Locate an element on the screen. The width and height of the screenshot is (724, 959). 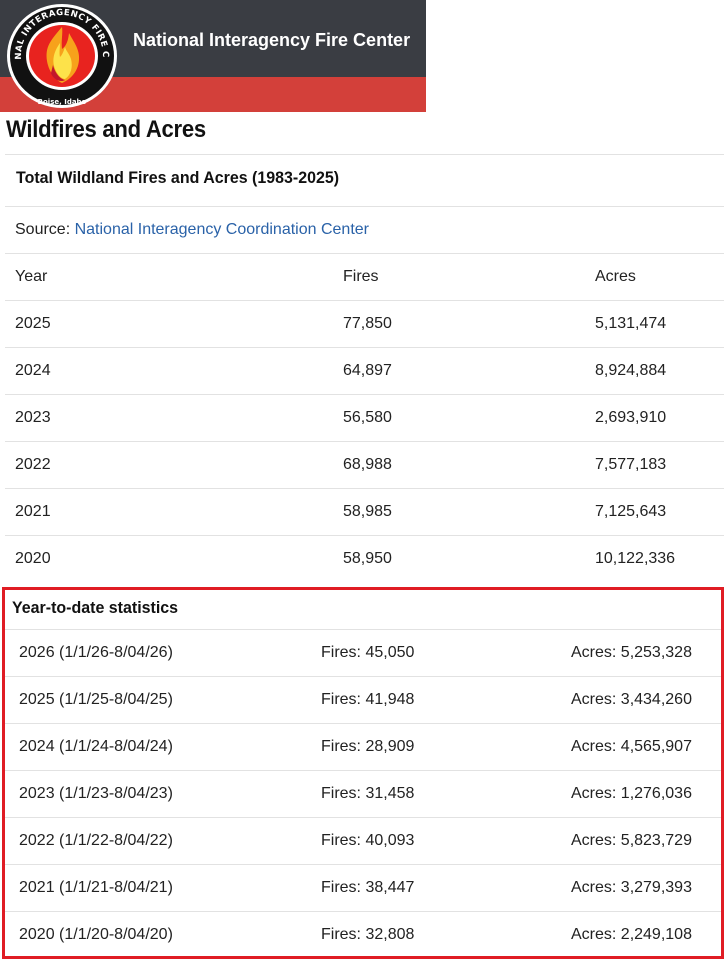
table-row: 2023 56,580 2,693,910 is located at coordinates (364, 417).